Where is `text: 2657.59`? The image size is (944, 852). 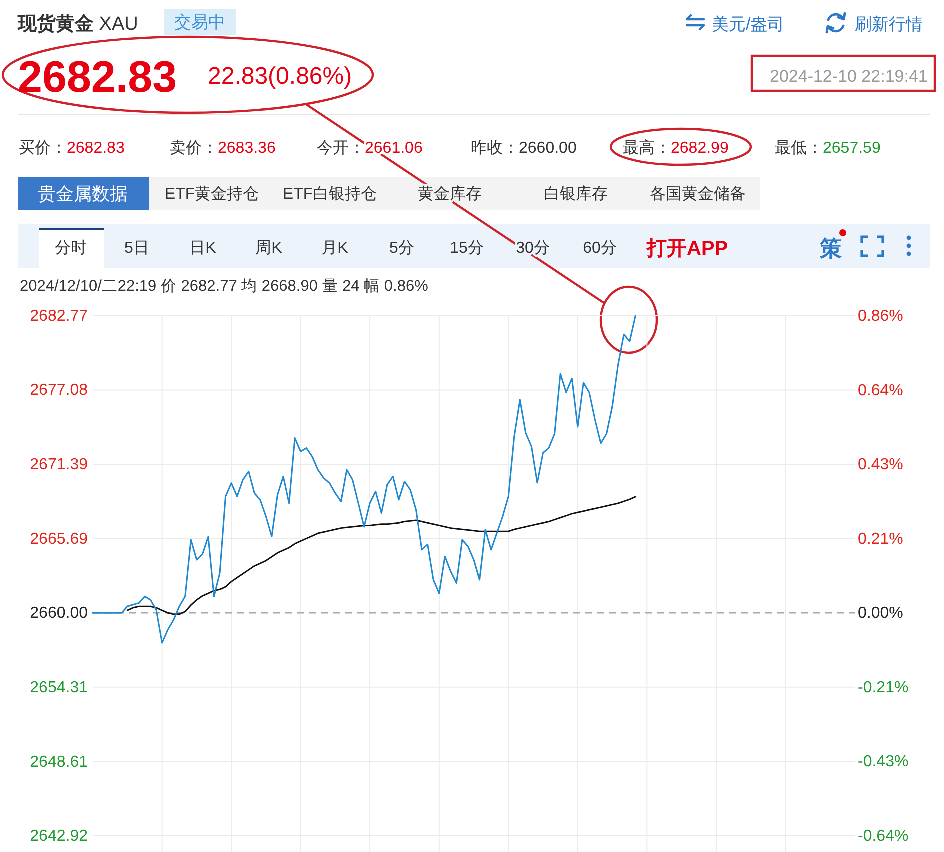
text: 2657.59 is located at coordinates (852, 148).